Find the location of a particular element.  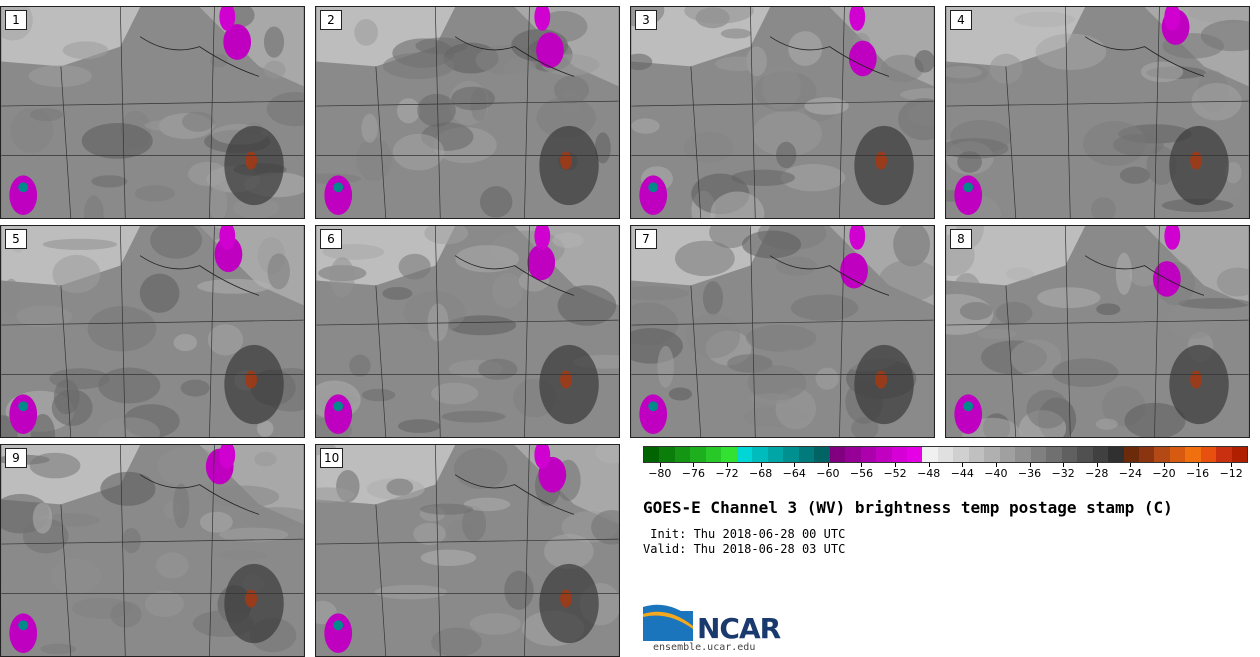

valid-time: Valid: Thu 2018-06-28 03 UTC is located at coordinates (744, 549).